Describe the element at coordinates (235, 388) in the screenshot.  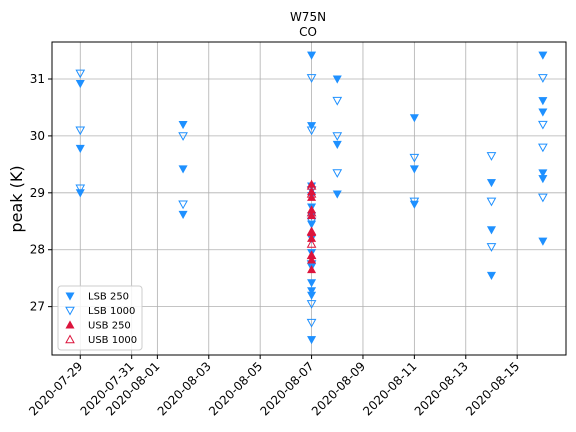
I see `x-tick-label: 2020-08-05` at that location.